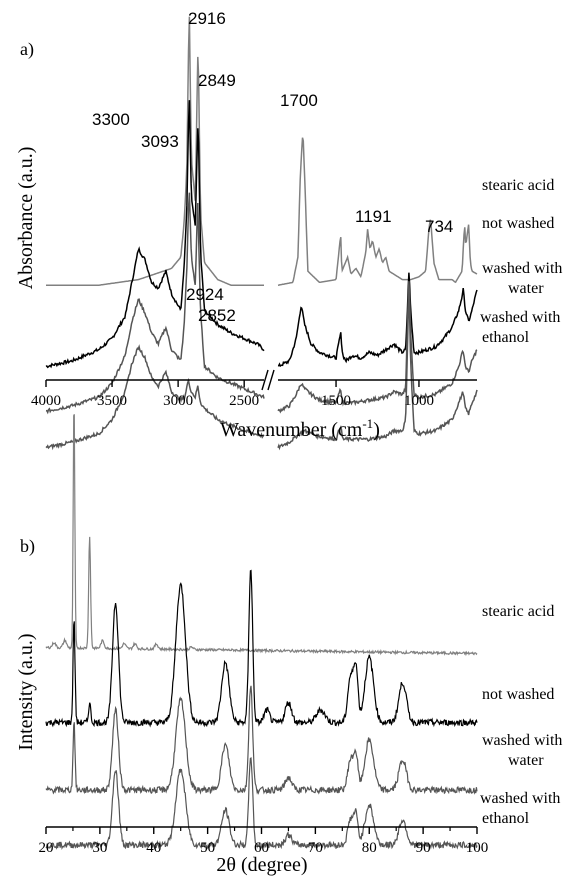 The height and width of the screenshot is (877, 574). What do you see at coordinates (244, 401) in the screenshot?
I see `panel-a-tick-label-2500: 2500` at bounding box center [244, 401].